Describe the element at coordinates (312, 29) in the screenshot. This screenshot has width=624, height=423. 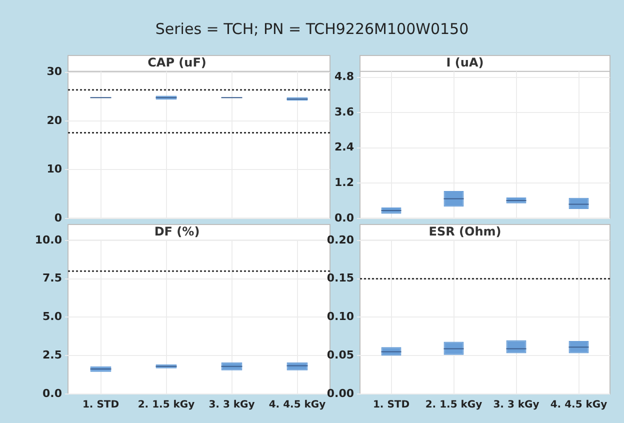
I see `text: Series = TCH; PN = TCH9226M100W0150` at that location.